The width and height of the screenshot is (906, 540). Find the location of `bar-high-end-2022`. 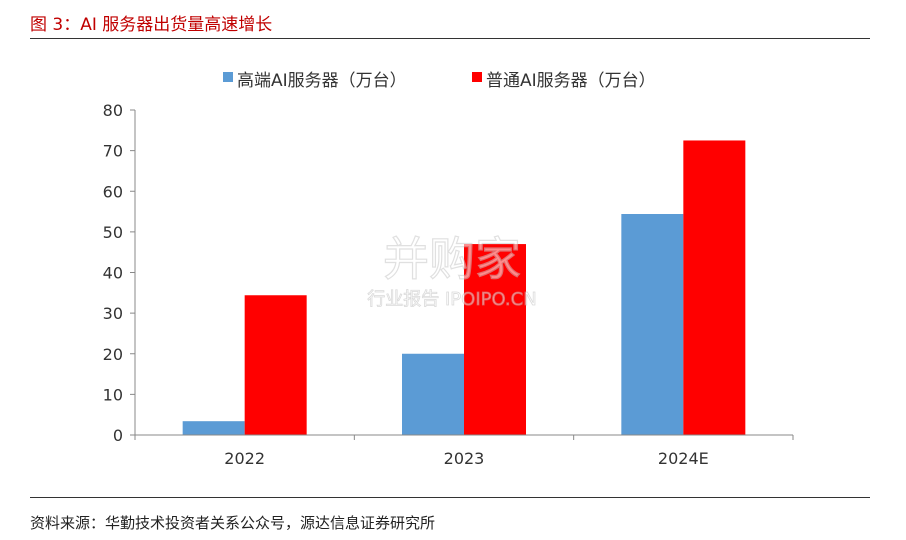

bar-high-end-2022 is located at coordinates (213, 428).